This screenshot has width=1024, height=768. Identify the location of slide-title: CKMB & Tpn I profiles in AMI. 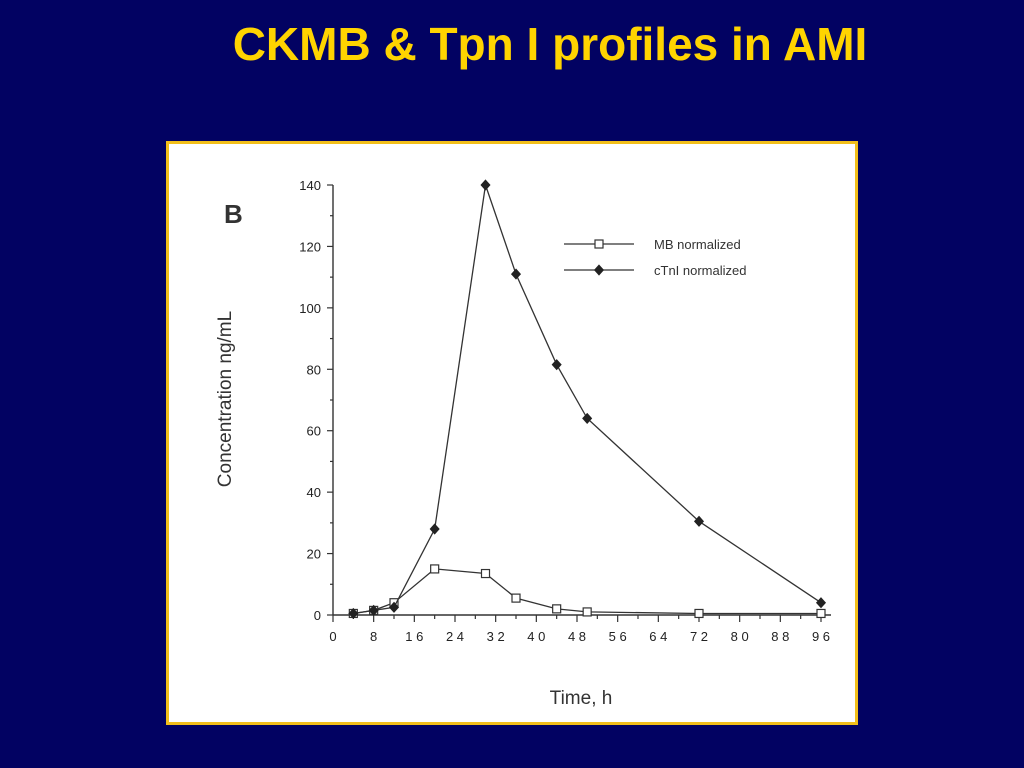
(550, 44).